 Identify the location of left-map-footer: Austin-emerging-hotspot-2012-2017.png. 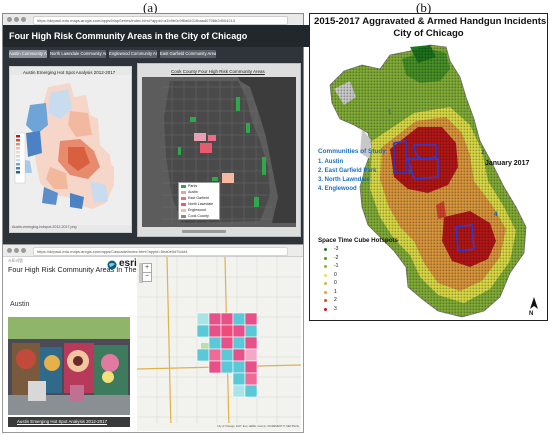
(44, 227).